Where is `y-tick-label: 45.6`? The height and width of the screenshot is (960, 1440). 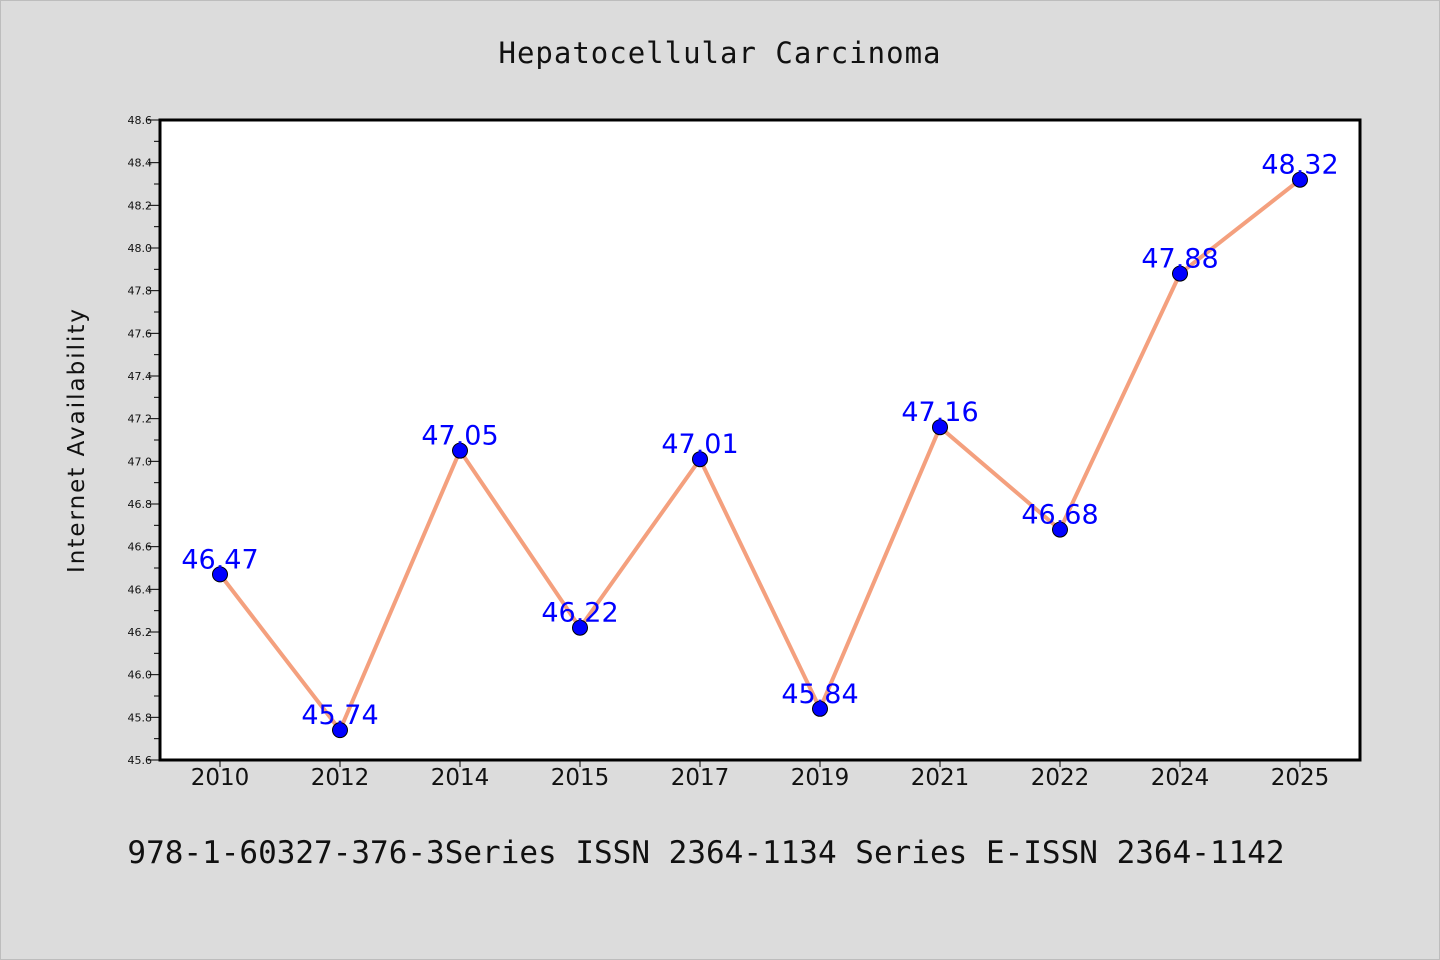 y-tick-label: 45.6 is located at coordinates (140, 760).